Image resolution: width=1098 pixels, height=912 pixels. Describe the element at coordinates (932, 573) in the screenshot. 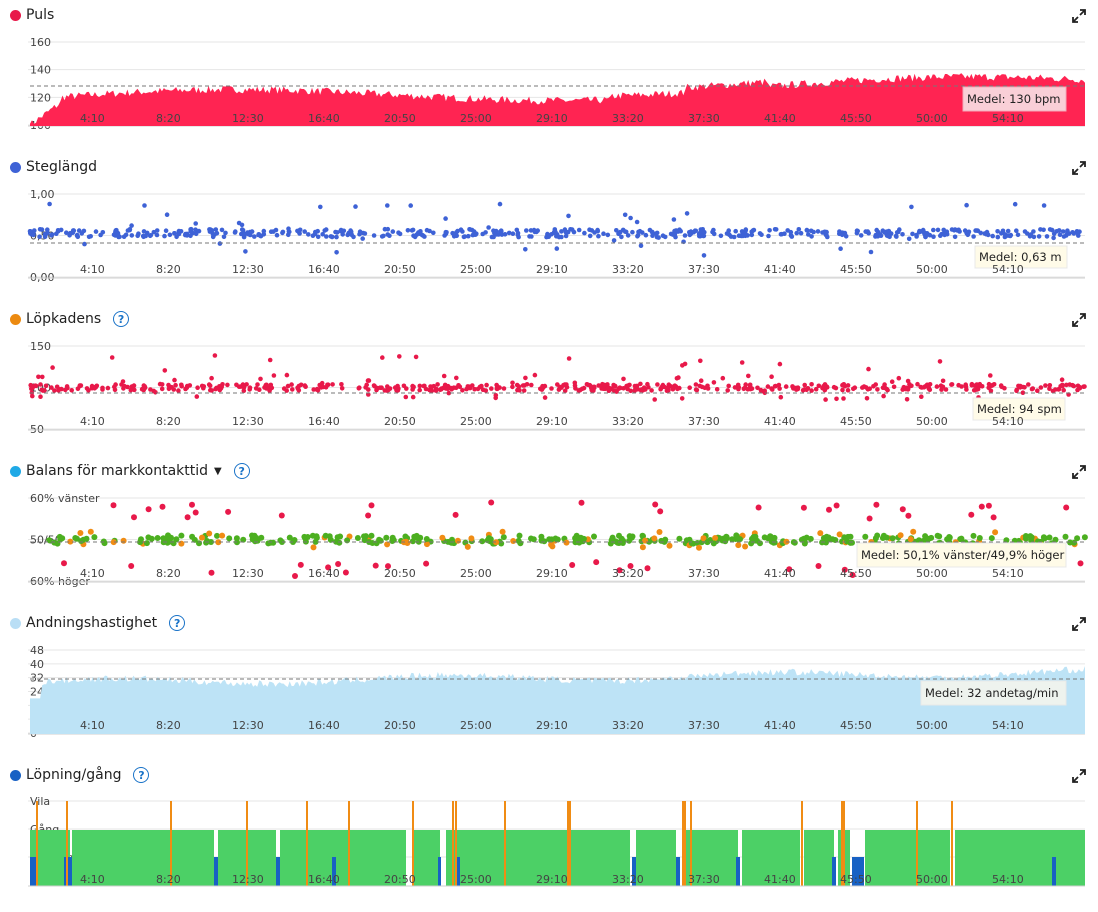

I see `x-tick-label: 50:00` at that location.